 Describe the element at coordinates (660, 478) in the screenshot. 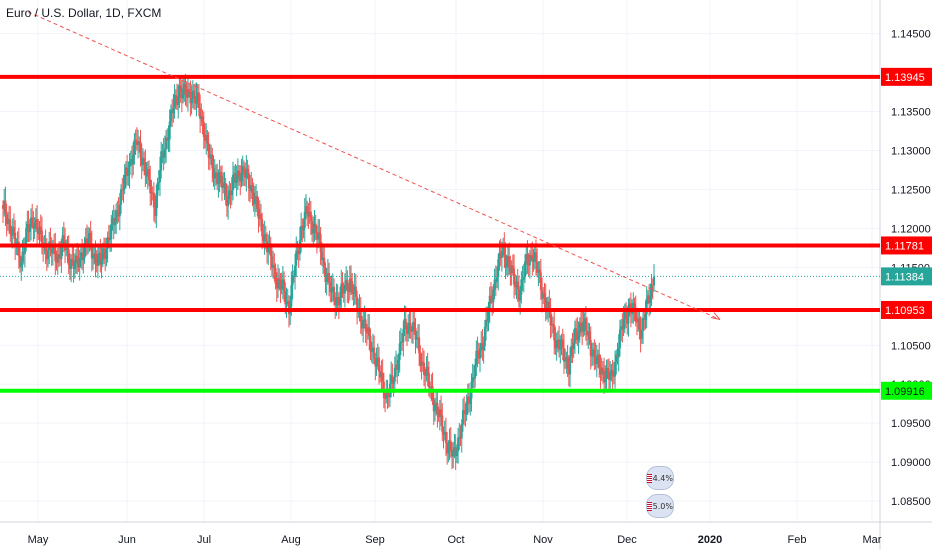

I see `event-badge-1: 4.4%` at that location.